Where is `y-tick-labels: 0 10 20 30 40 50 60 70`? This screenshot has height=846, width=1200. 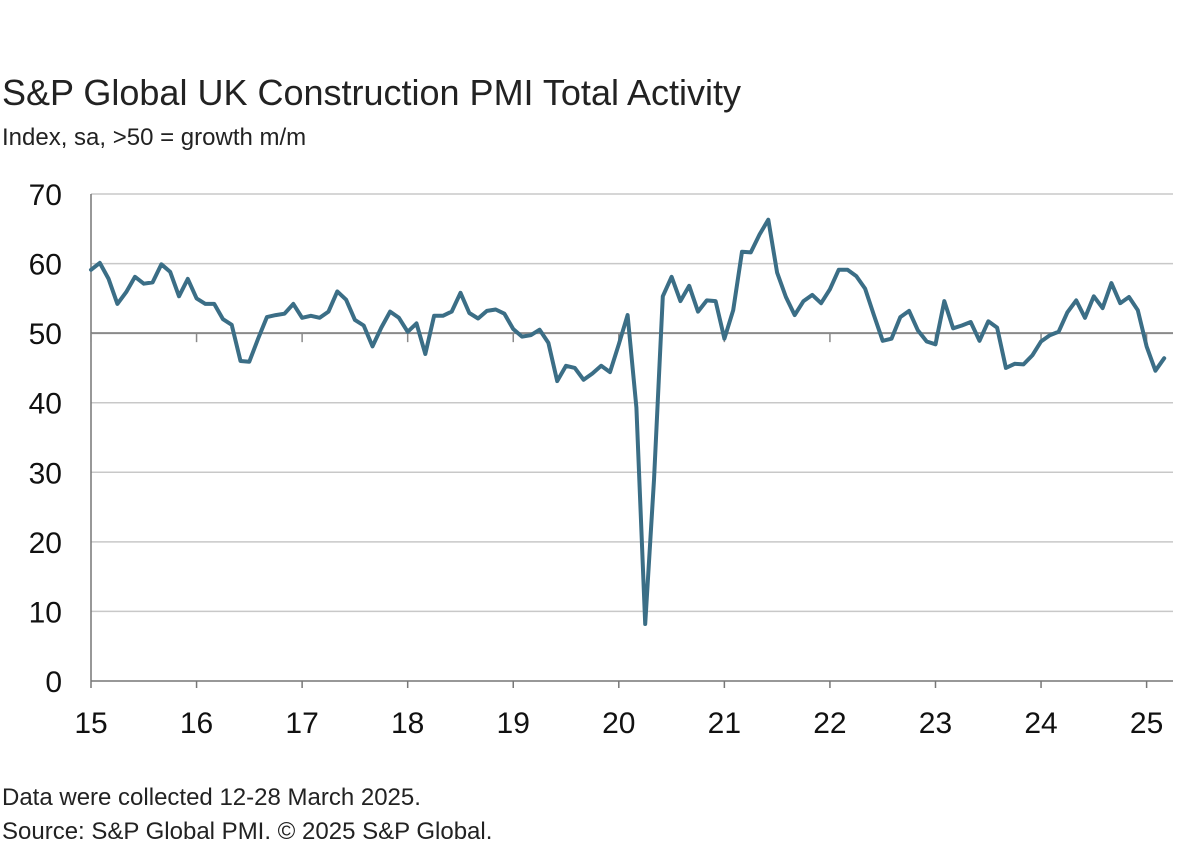 y-tick-labels: 0 10 20 30 40 50 60 70 is located at coordinates (45, 439).